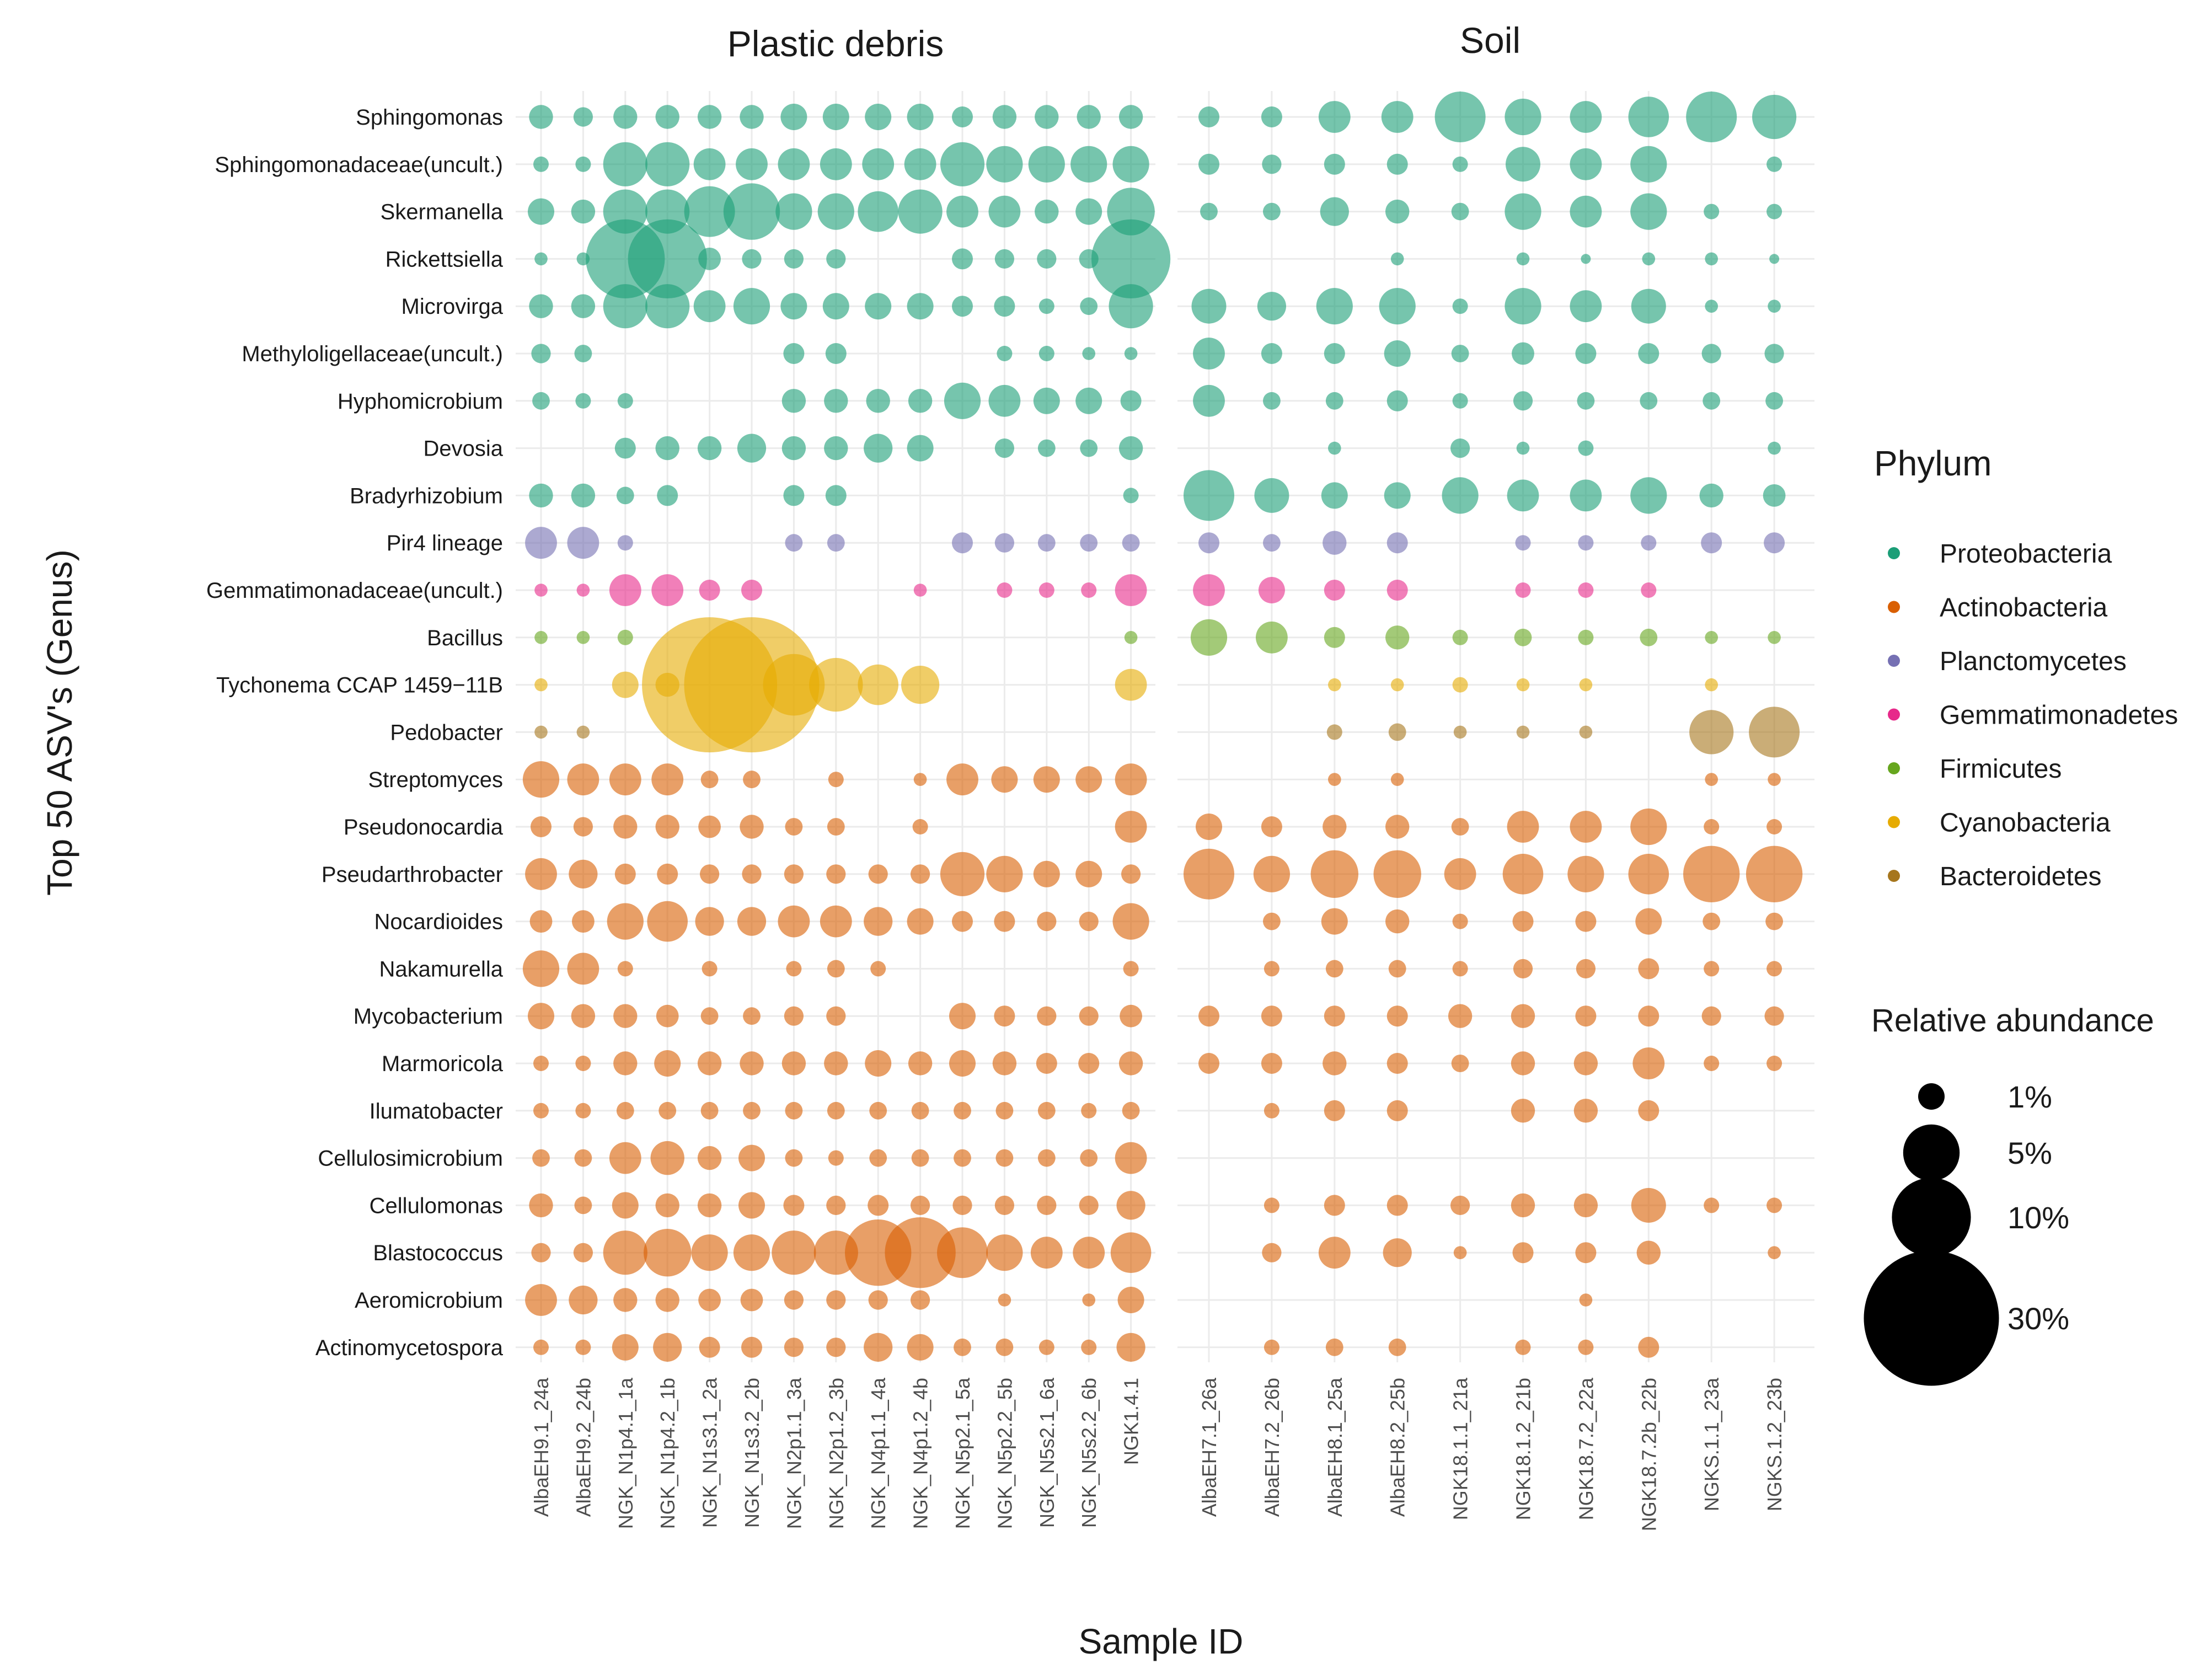 Image resolution: width=2211 pixels, height=1680 pixels. What do you see at coordinates (410, 1159) in the screenshot?
I see `row-label-cellulosimicrobium: Cellulosimicrobium` at bounding box center [410, 1159].